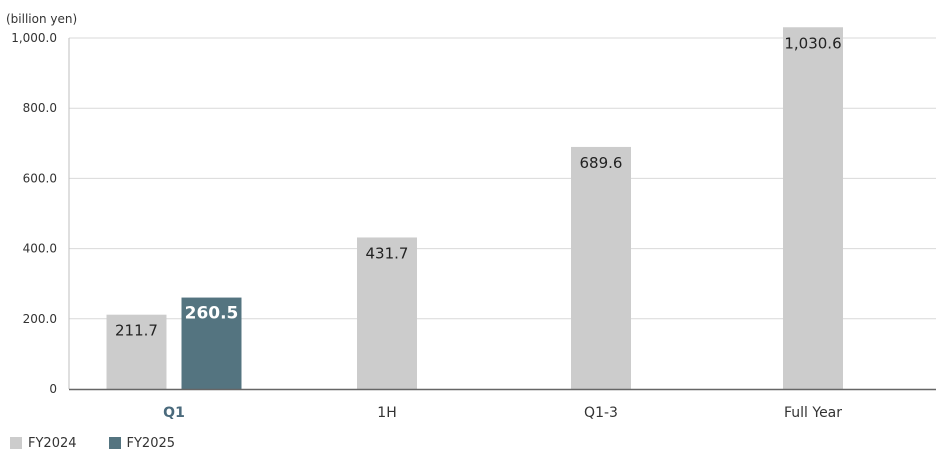  I want to click on y-tick-label: 0, so click(53, 389).